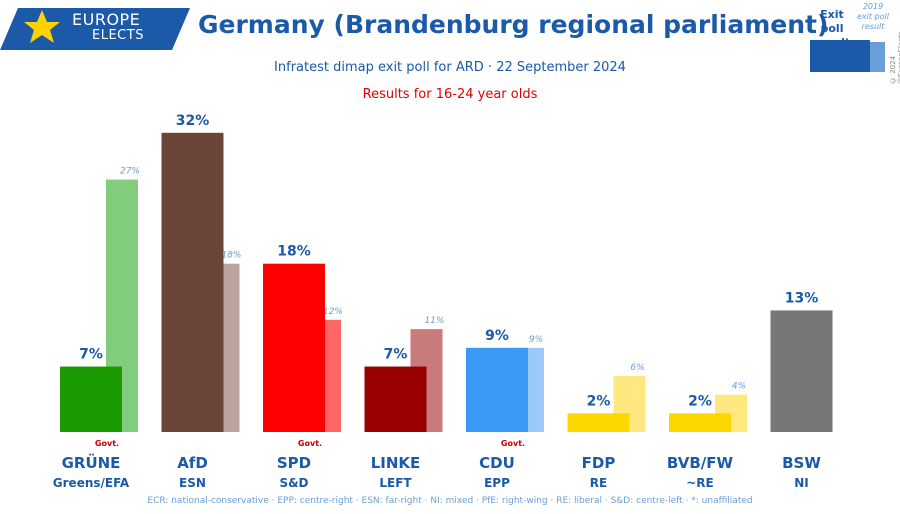 This screenshot has width=900, height=514. Describe the element at coordinates (873, 16) in the screenshot. I see `legend-previous-label: 2019 exit poll result` at that location.